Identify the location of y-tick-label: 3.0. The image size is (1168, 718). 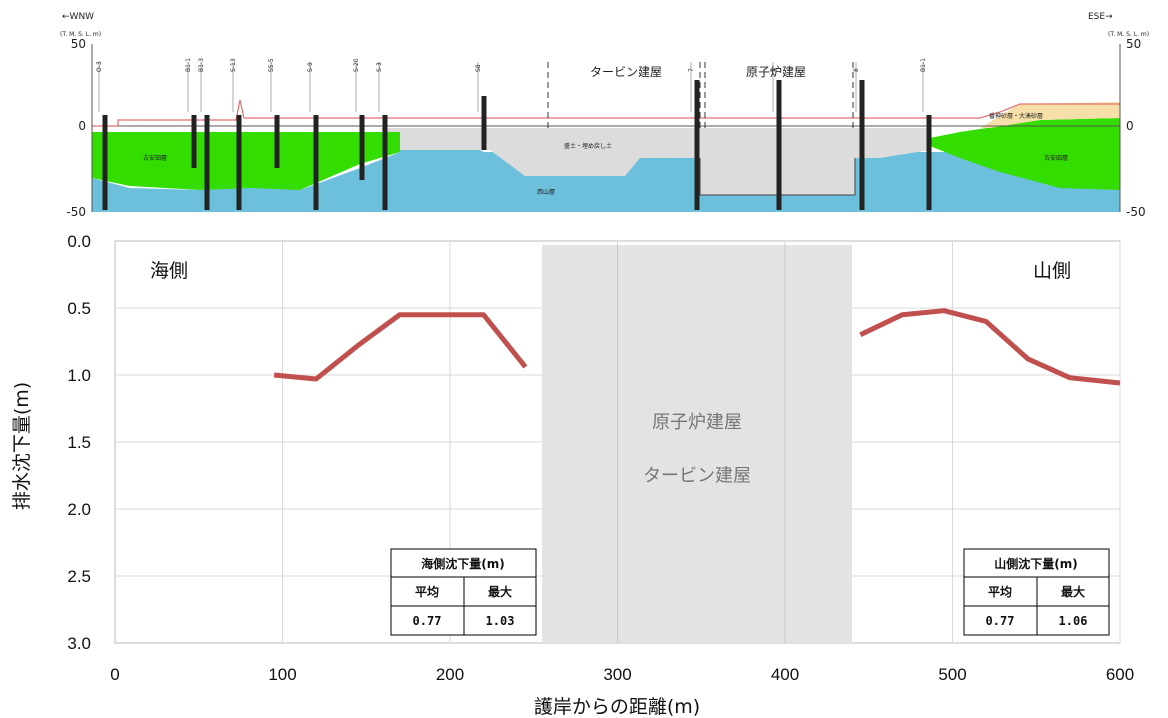
(79, 643).